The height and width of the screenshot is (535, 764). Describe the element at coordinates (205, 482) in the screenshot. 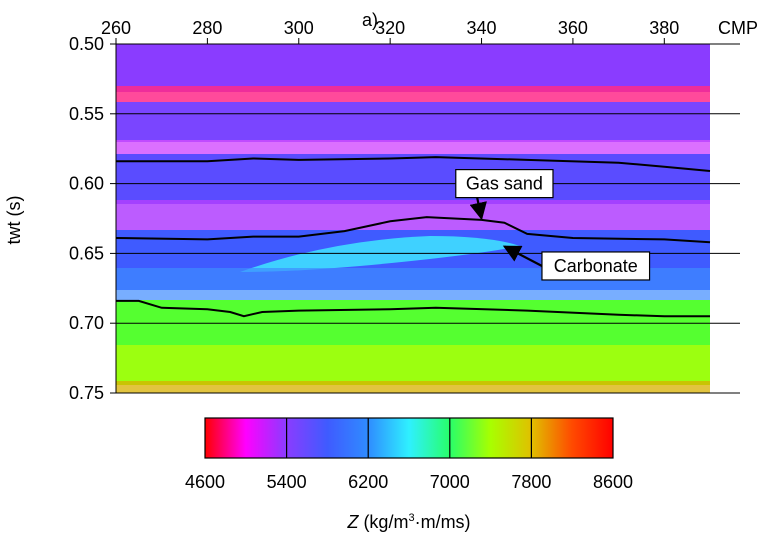

I see `colorbar-tick-label-4600: 4600` at that location.